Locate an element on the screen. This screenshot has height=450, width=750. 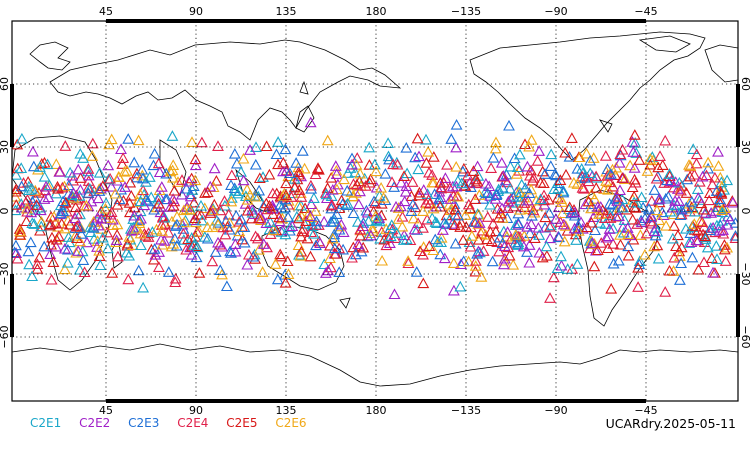
lon-label: 45 is located at coordinates (106, 410).